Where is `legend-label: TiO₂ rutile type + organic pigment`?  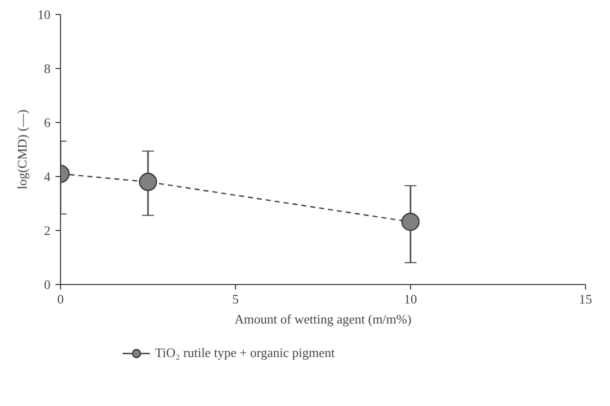 legend-label: TiO₂ rutile type + organic pigment is located at coordinates (245, 353).